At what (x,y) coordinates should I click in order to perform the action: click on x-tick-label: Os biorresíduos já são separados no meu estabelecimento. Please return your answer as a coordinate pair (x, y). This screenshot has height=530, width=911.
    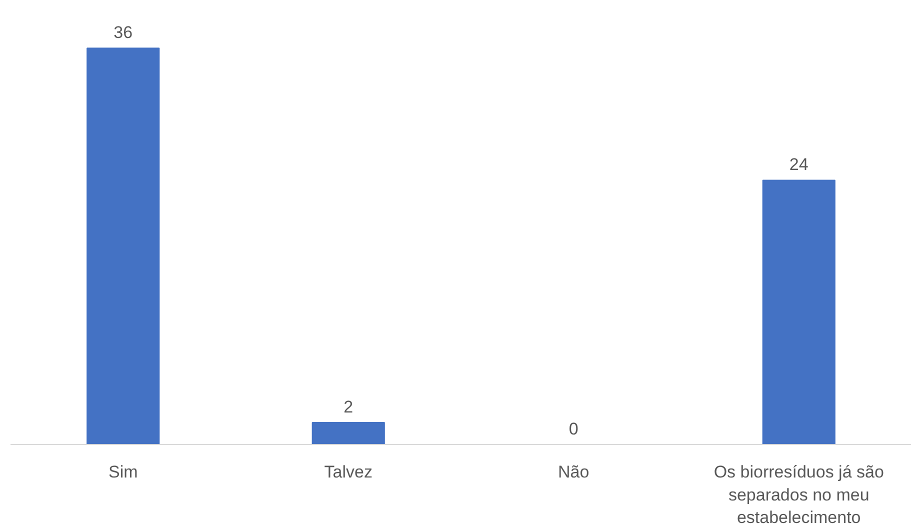
    Looking at the image, I should click on (799, 495).